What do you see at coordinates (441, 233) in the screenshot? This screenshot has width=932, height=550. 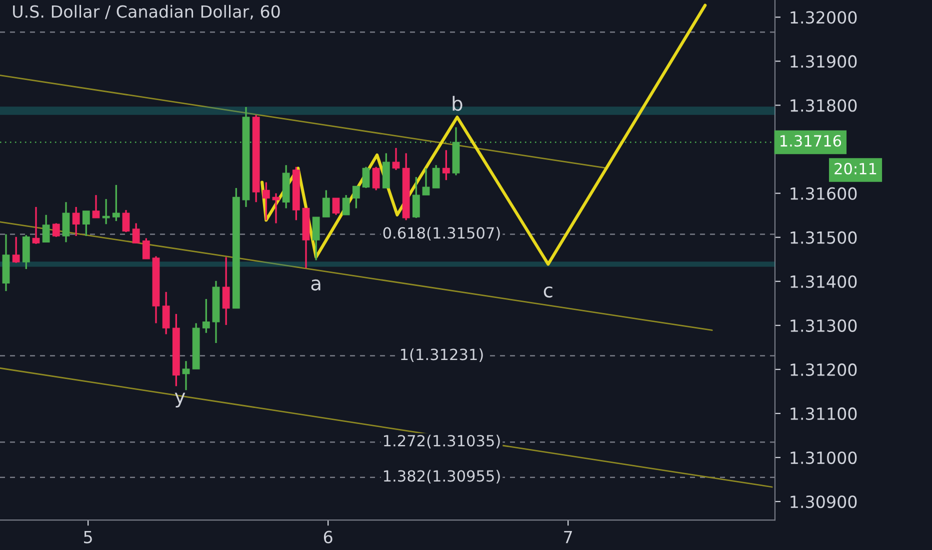 I see `ref-line-label: 0.618(1.31507)` at bounding box center [441, 233].